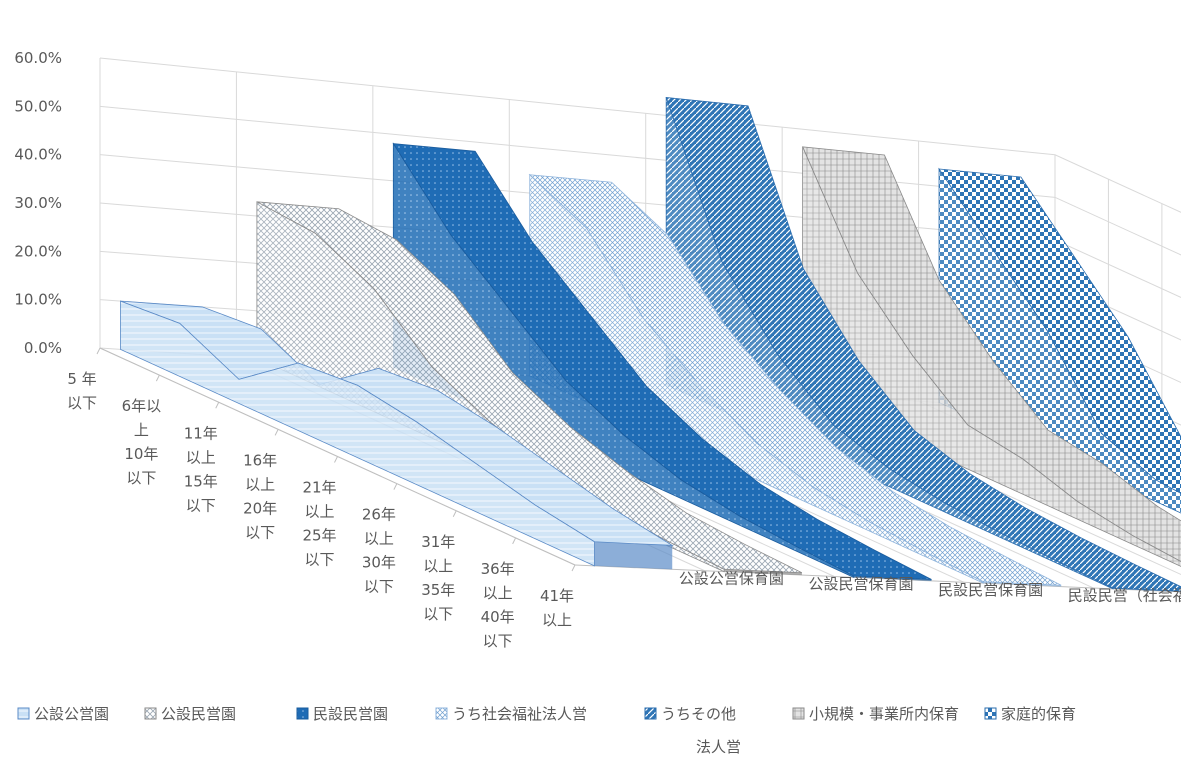 The image size is (1181, 763). Describe the element at coordinates (1124, 596) in the screenshot. I see `depth-label: 民設民営（社会福祉法人営）` at that location.